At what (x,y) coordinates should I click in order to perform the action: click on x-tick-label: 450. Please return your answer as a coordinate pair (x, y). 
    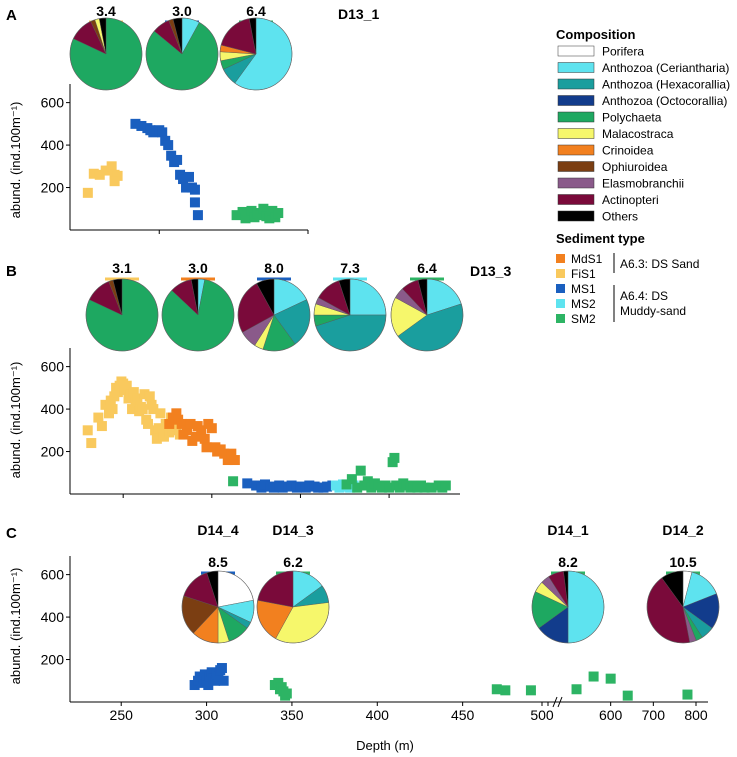
    Looking at the image, I should click on (463, 715).